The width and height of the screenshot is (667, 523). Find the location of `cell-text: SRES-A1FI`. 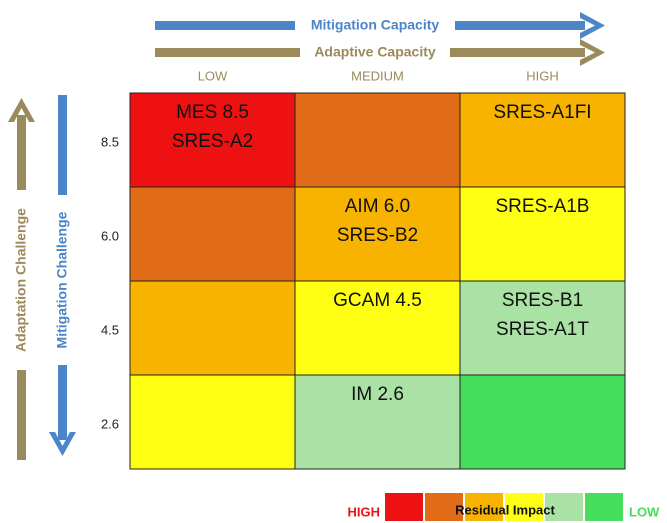

cell-text: SRES-A1FI is located at coordinates (542, 112).